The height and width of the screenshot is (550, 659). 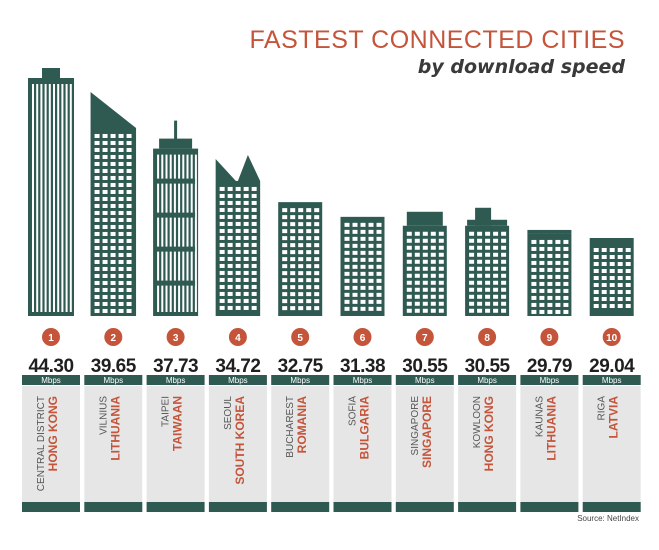 What do you see at coordinates (176, 249) in the screenshot?
I see `floor-band` at bounding box center [176, 249].